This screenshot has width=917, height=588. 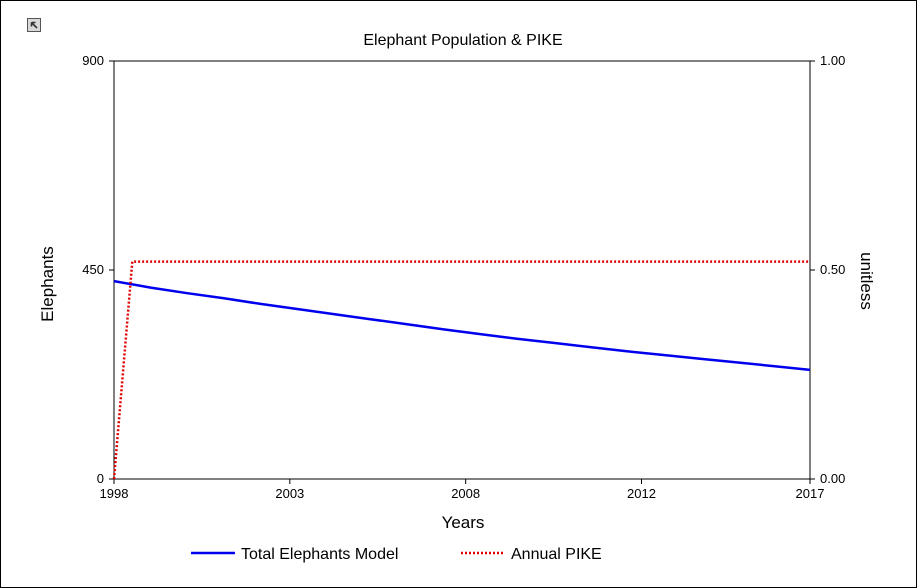 I want to click on legend: Total Elephants Model Annual PIKE, so click(x=396, y=554).